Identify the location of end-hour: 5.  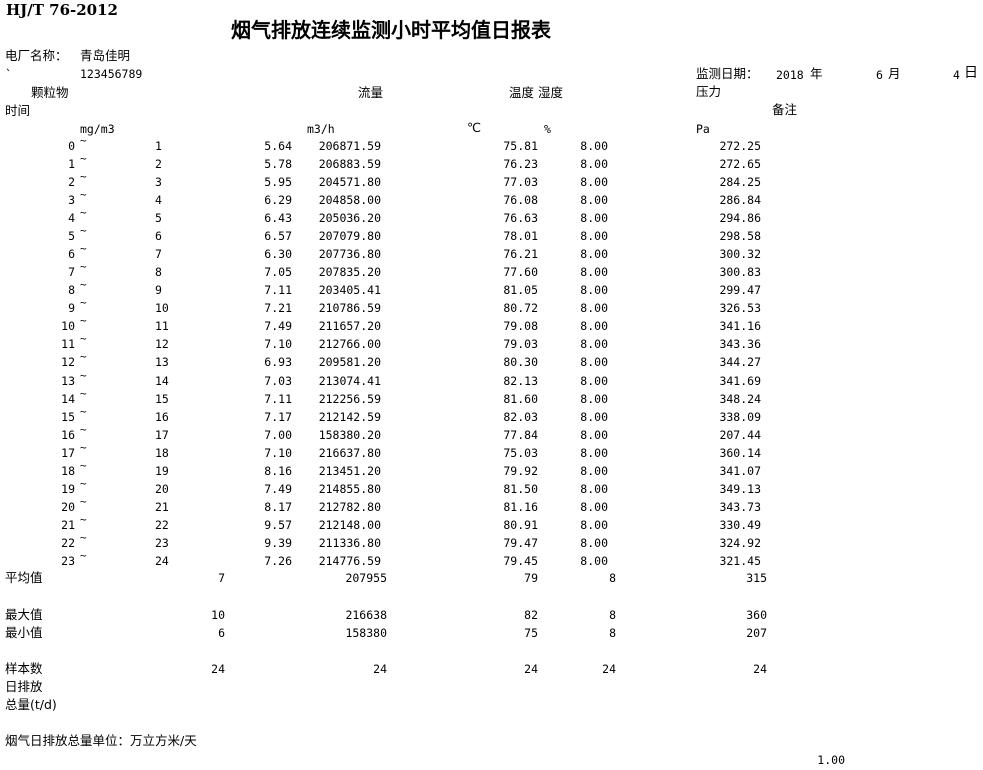
(158, 218).